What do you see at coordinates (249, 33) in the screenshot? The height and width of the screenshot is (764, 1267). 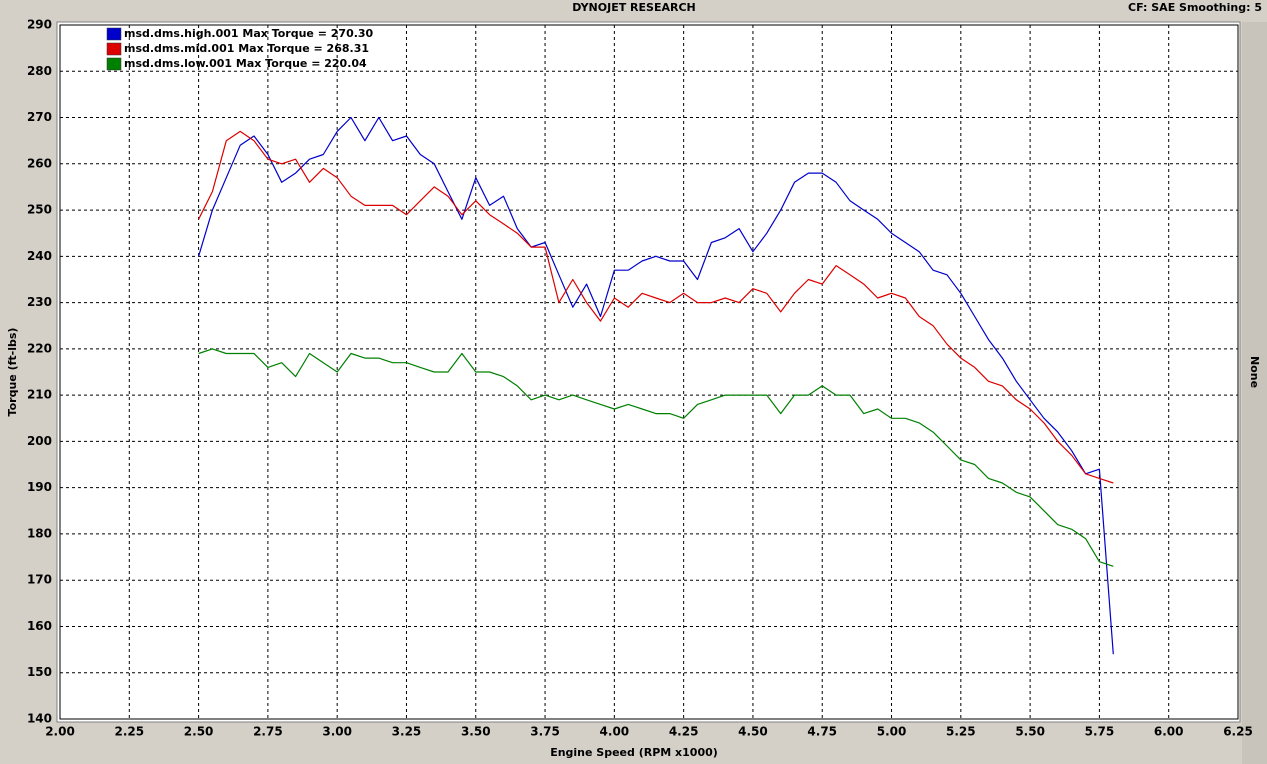 I see `legend-label: msd.dms.high.001 Max Torque = 270.30` at bounding box center [249, 33].